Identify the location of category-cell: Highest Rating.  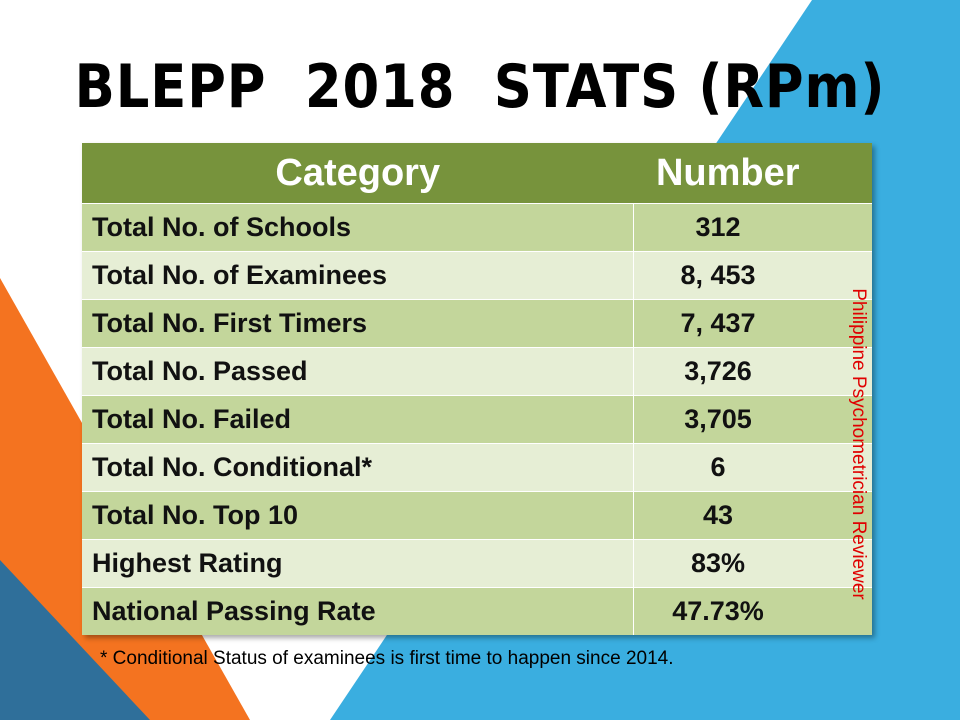
(358, 563).